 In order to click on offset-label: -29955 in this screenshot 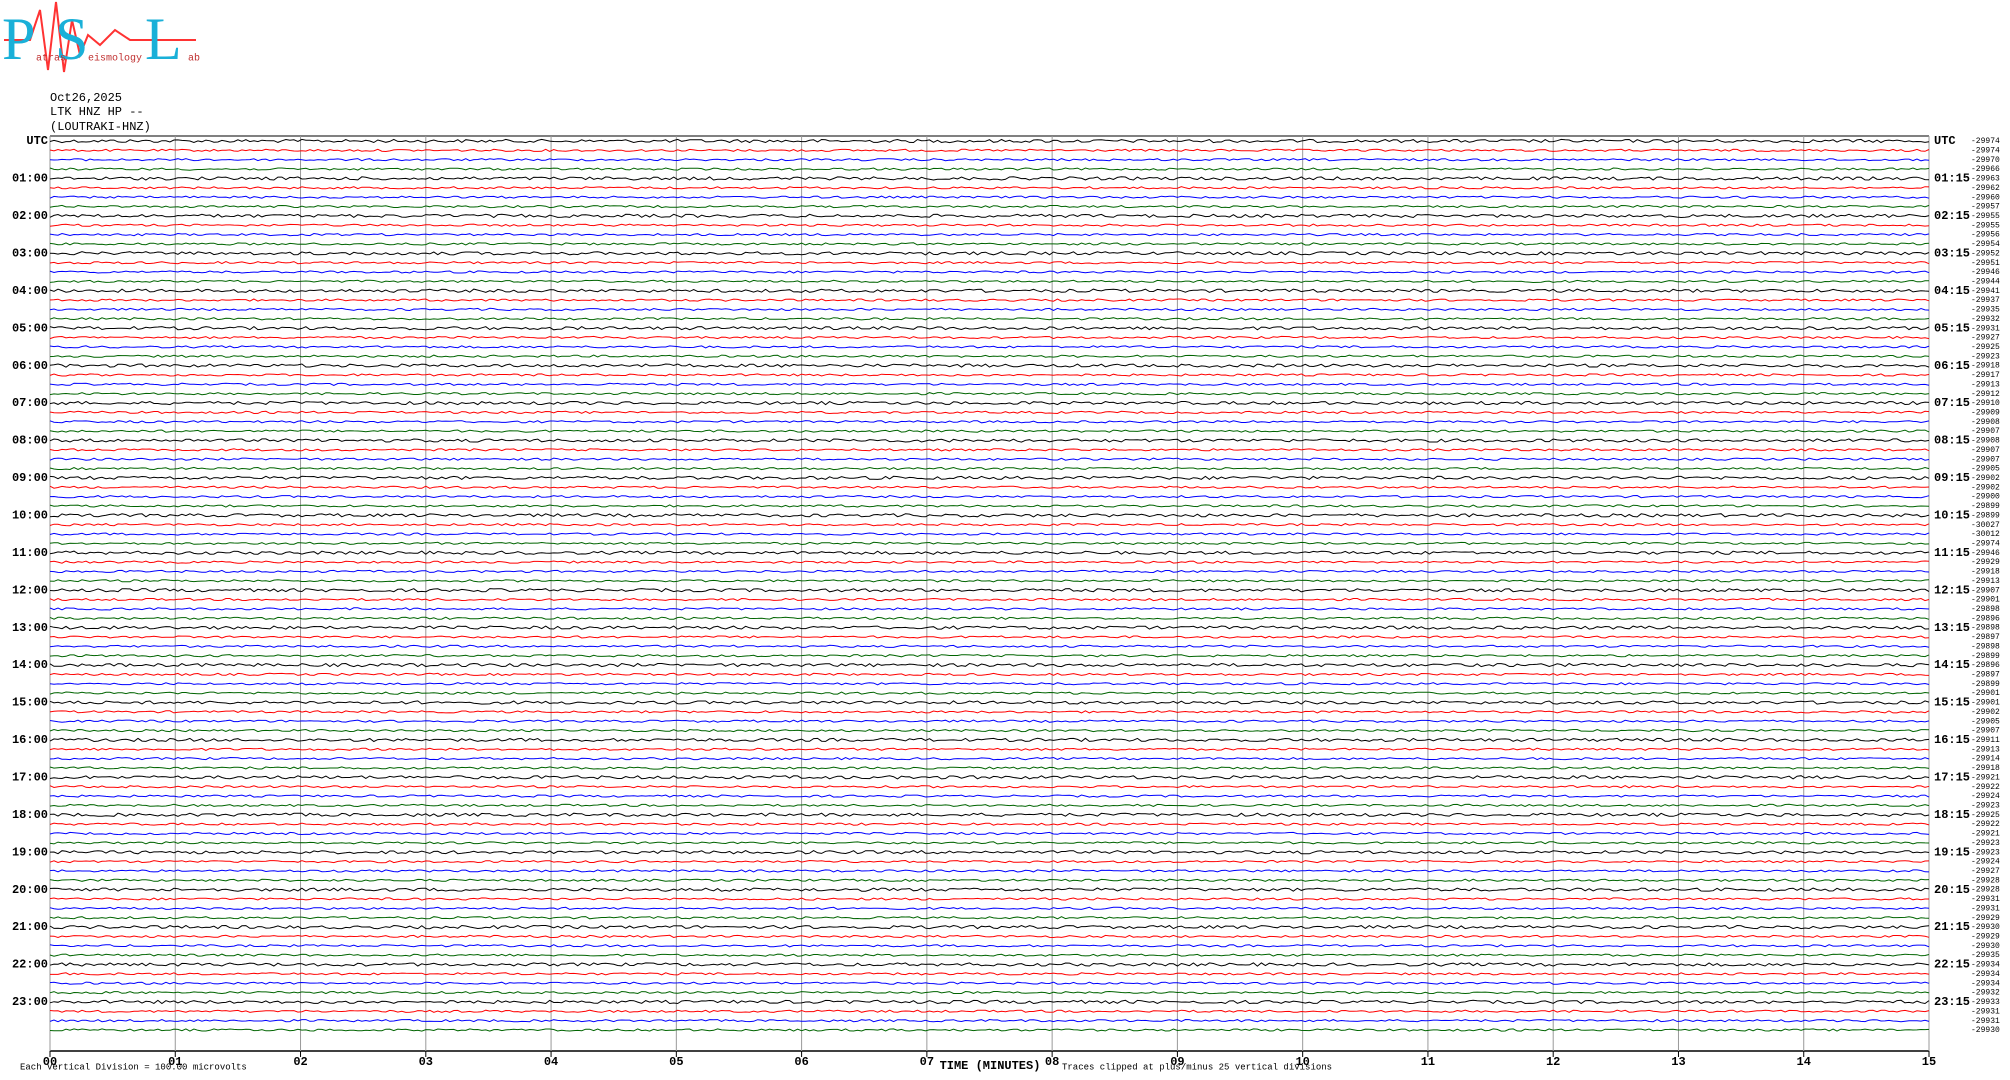, I will do `click(1985, 216)`.